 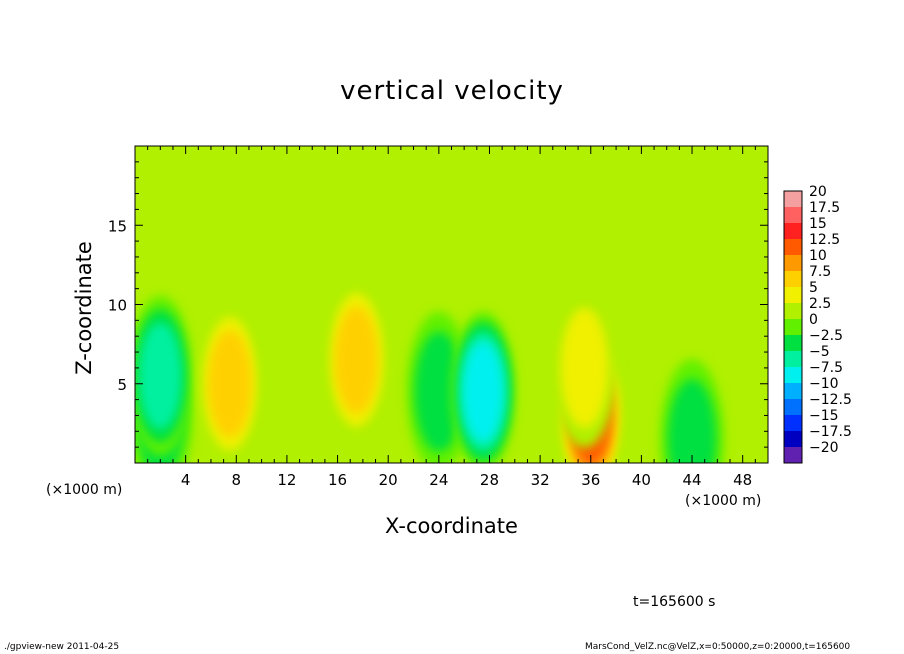 I want to click on colorbar-label-9: −2.5, so click(x=826, y=336).